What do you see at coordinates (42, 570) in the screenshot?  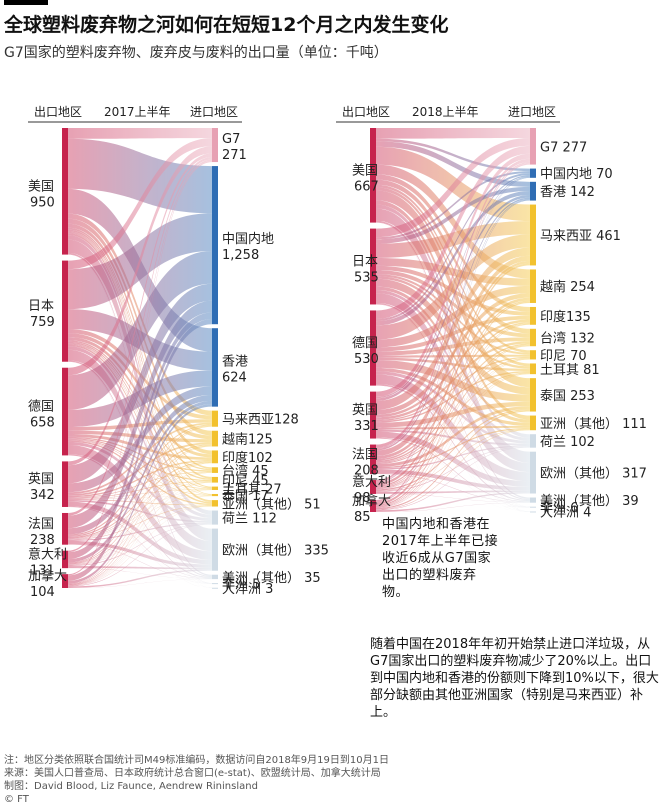 I see `source-value: 131` at bounding box center [42, 570].